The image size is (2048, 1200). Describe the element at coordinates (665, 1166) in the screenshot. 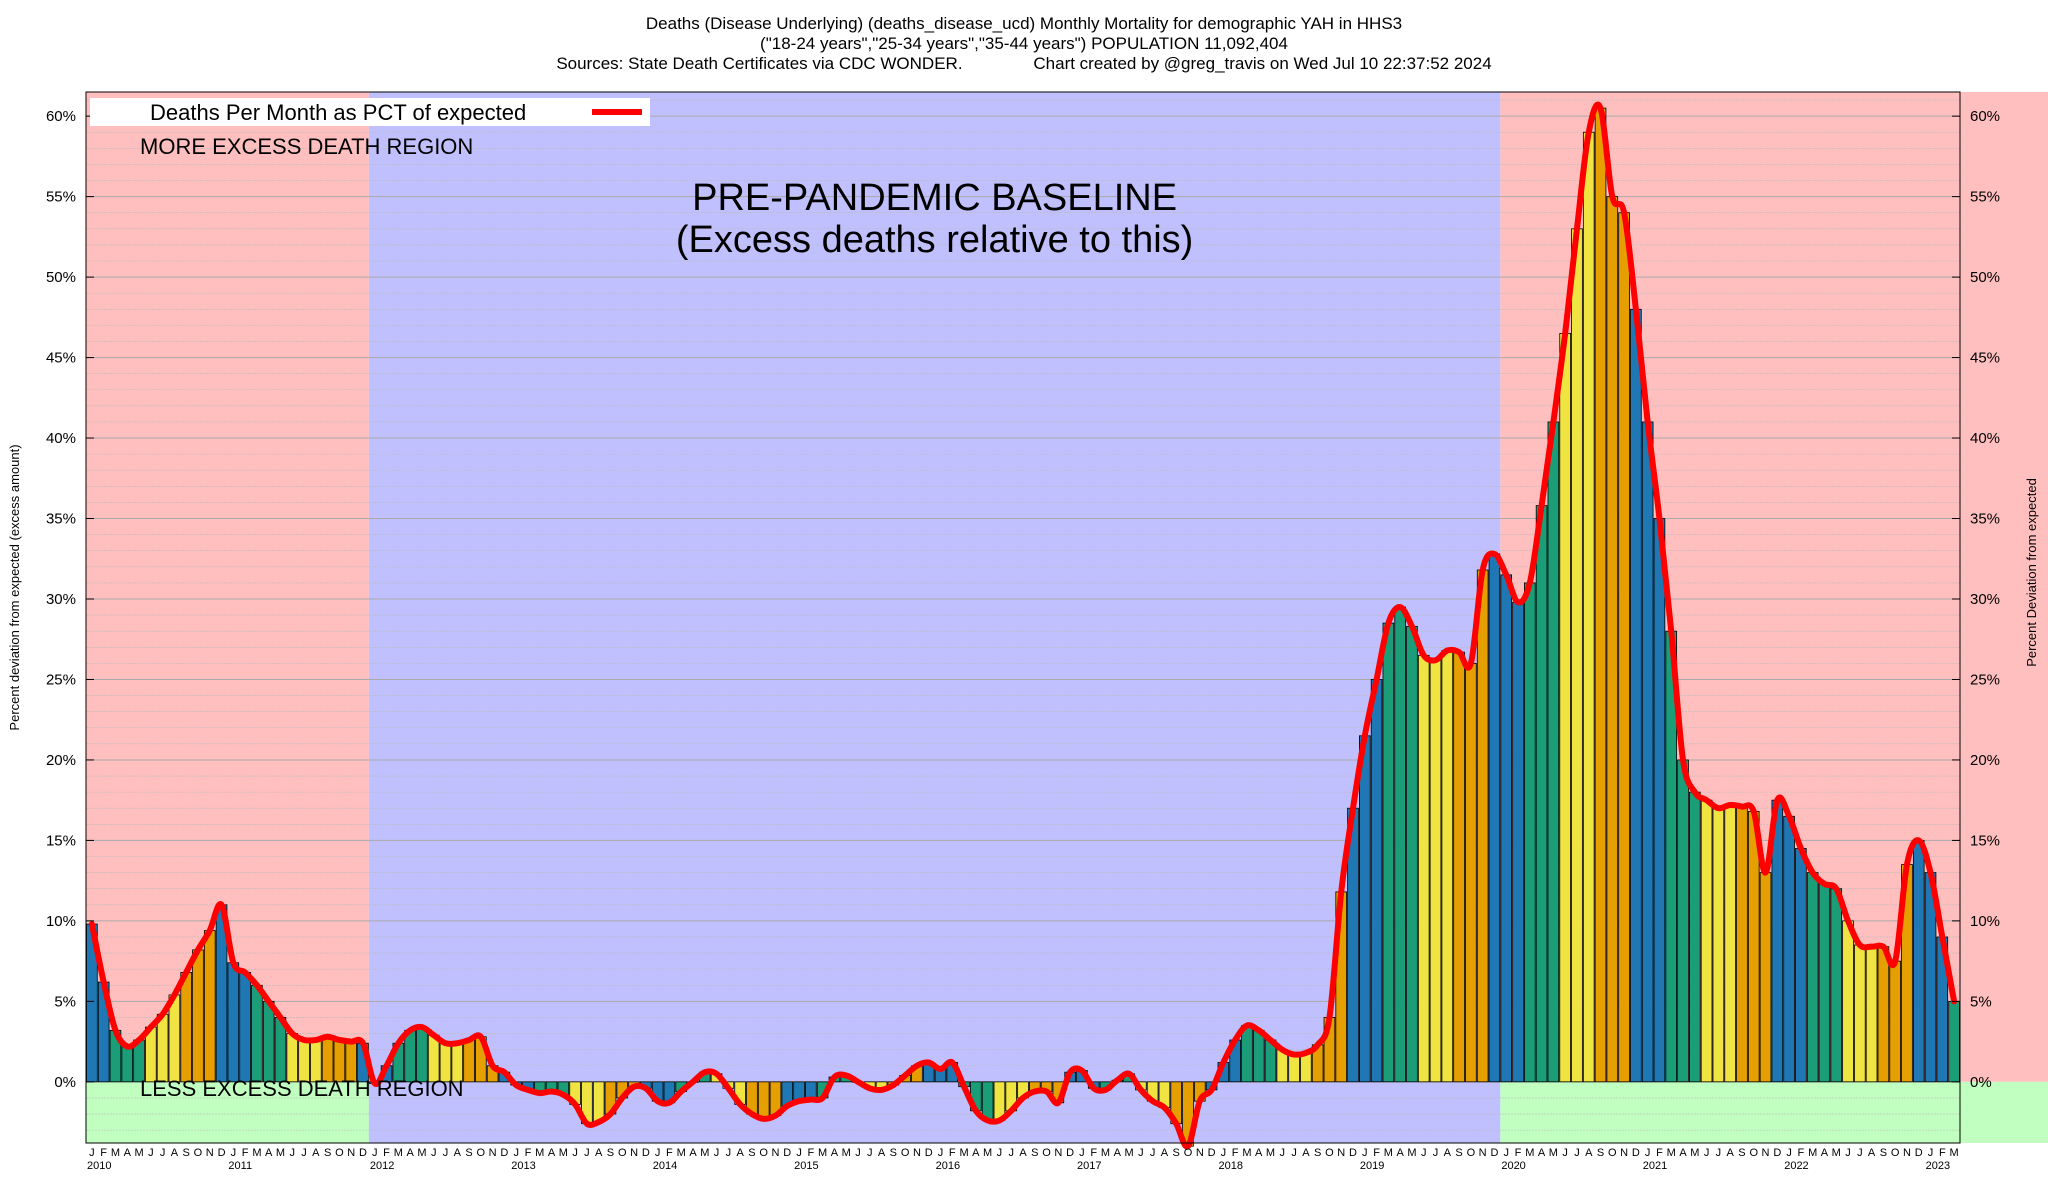

I see `x-year-label: 2014` at that location.